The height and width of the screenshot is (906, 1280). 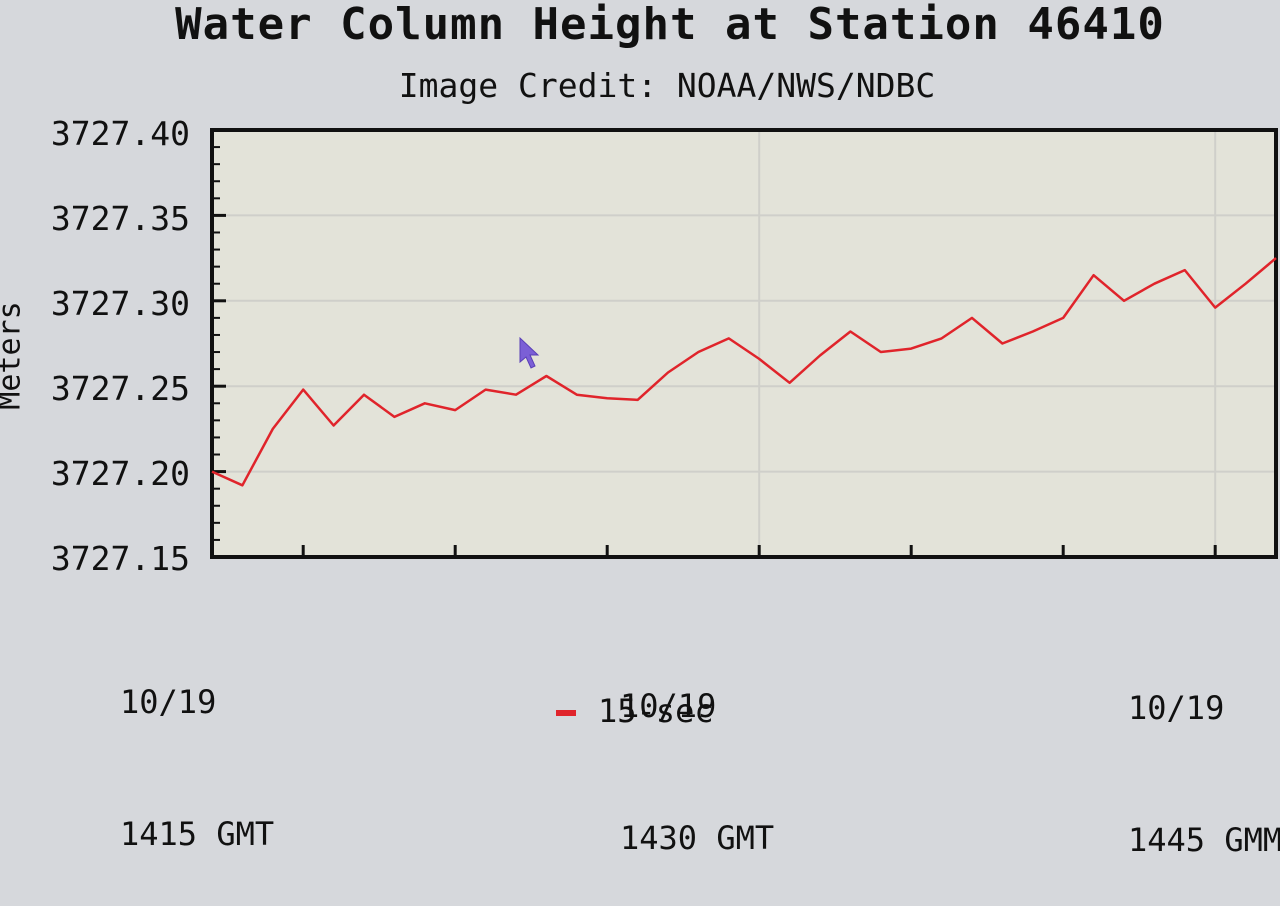 What do you see at coordinates (667, 85) in the screenshot?
I see `image-credit: Image Credit: NOAA/NWS/NDBC` at bounding box center [667, 85].